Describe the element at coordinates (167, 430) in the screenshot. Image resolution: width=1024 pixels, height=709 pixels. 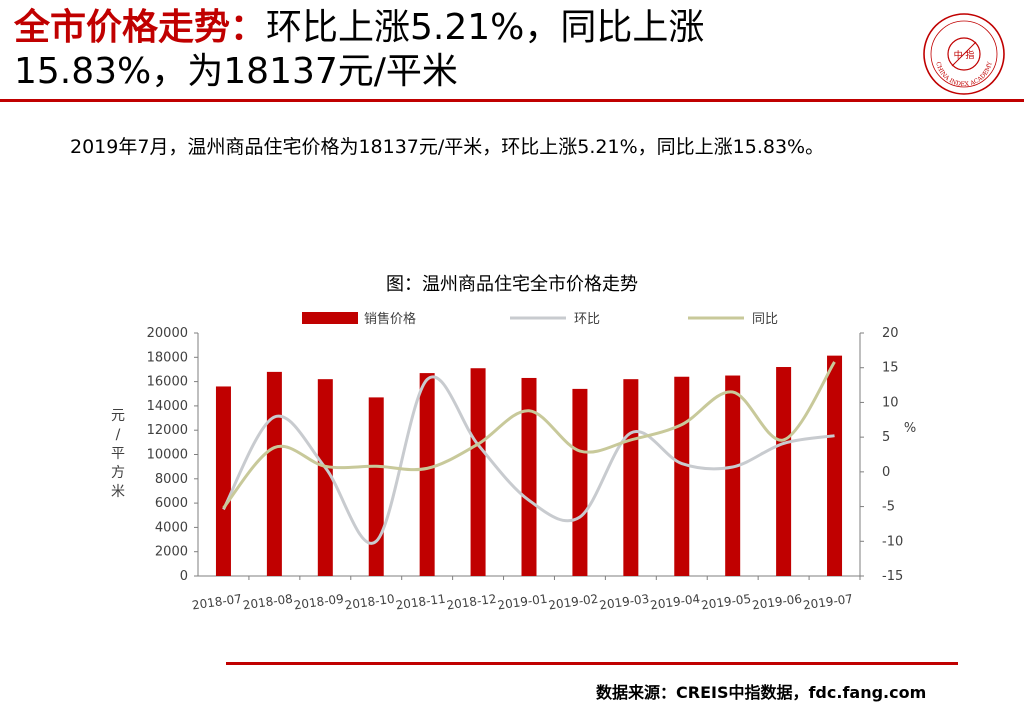
I see `left-tick-label: 12000` at that location.